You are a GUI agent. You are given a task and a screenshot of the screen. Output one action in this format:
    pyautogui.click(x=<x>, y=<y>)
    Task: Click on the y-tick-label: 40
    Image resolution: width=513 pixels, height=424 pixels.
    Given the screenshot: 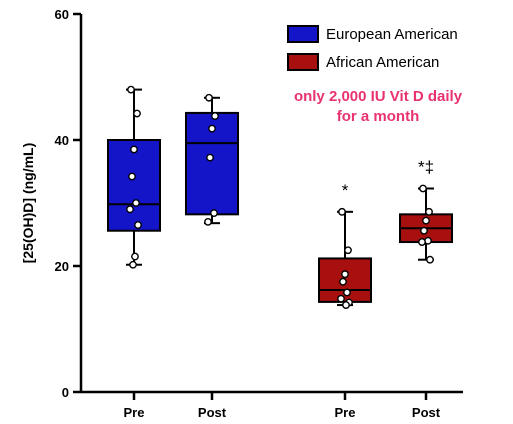 What is the action you would take?
    pyautogui.click(x=62, y=140)
    